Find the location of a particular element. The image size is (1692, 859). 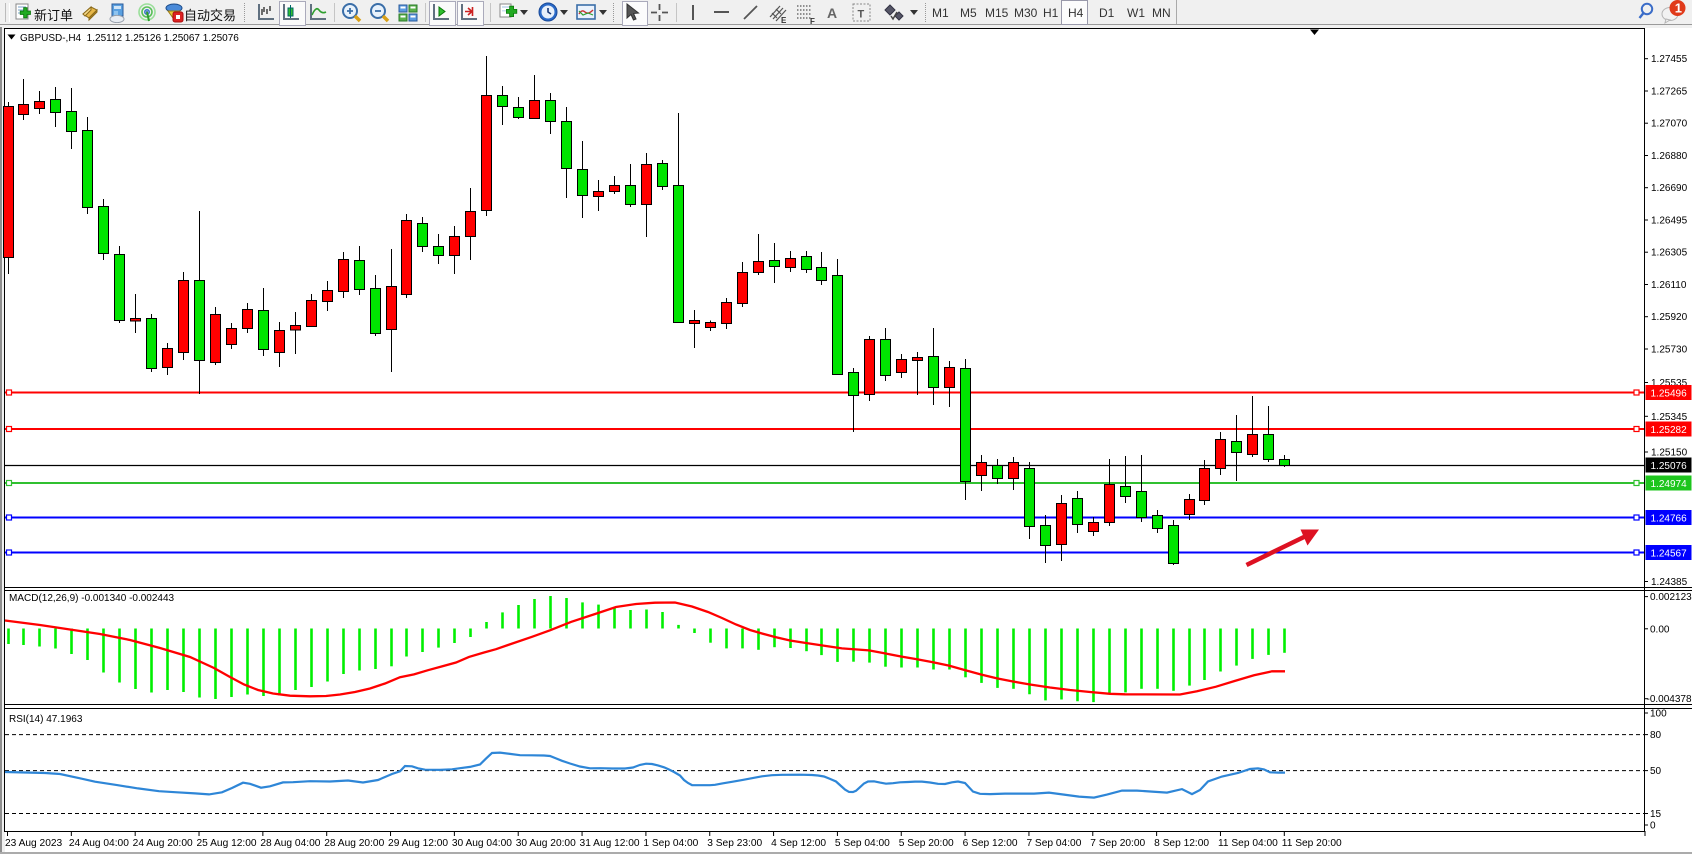

svg-text: 30 Aug 04:00 is located at coordinates (482, 843).